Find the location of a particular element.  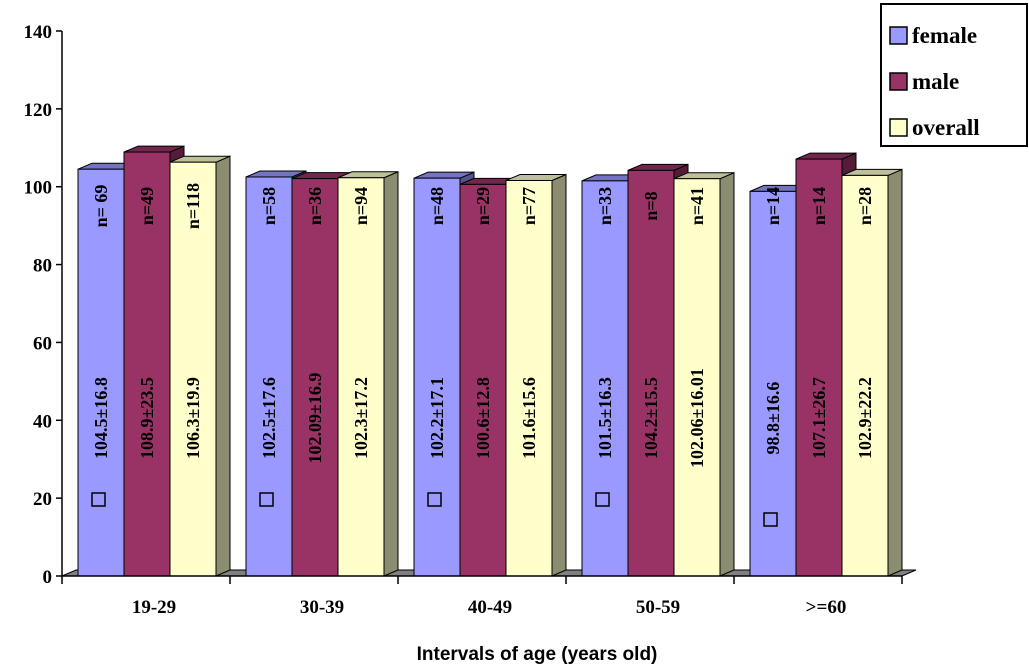

y-tick-label: 0 is located at coordinates (48, 577).